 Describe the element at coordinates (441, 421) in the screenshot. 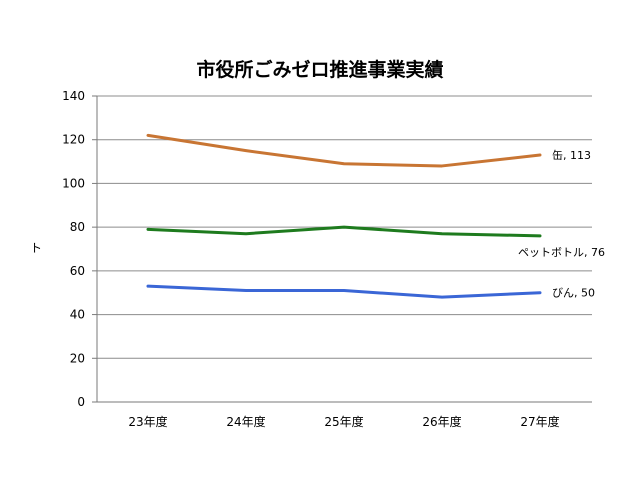

I see `x-tick-label: 26年度` at that location.